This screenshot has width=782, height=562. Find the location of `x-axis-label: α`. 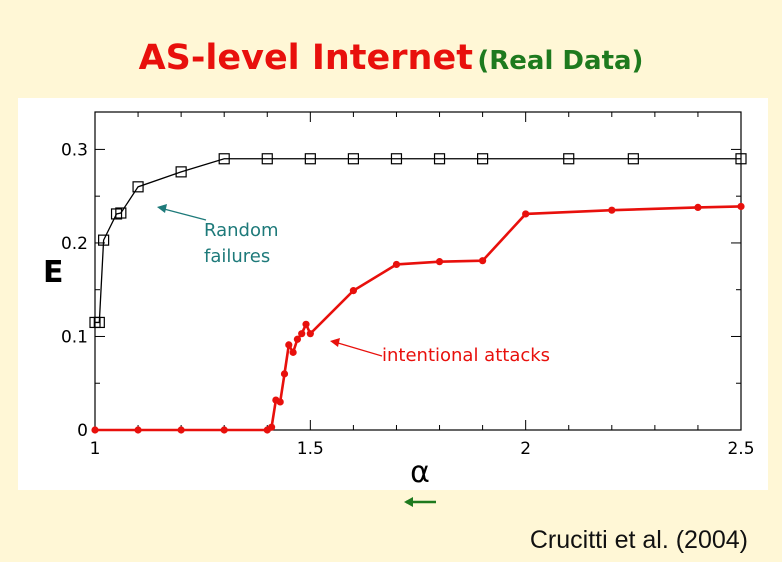

x-axis-label: α is located at coordinates (420, 472).